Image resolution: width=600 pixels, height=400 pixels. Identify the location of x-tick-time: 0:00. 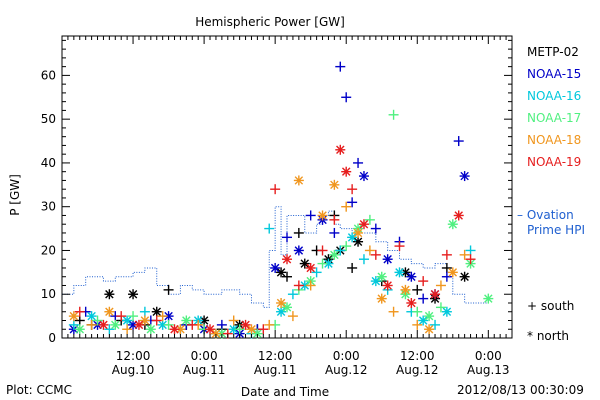
(488, 356).